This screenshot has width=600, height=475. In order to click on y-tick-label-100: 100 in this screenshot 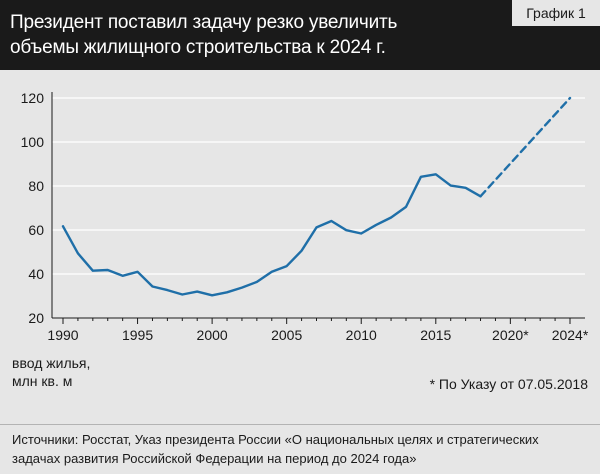, I will do `click(33, 142)`.